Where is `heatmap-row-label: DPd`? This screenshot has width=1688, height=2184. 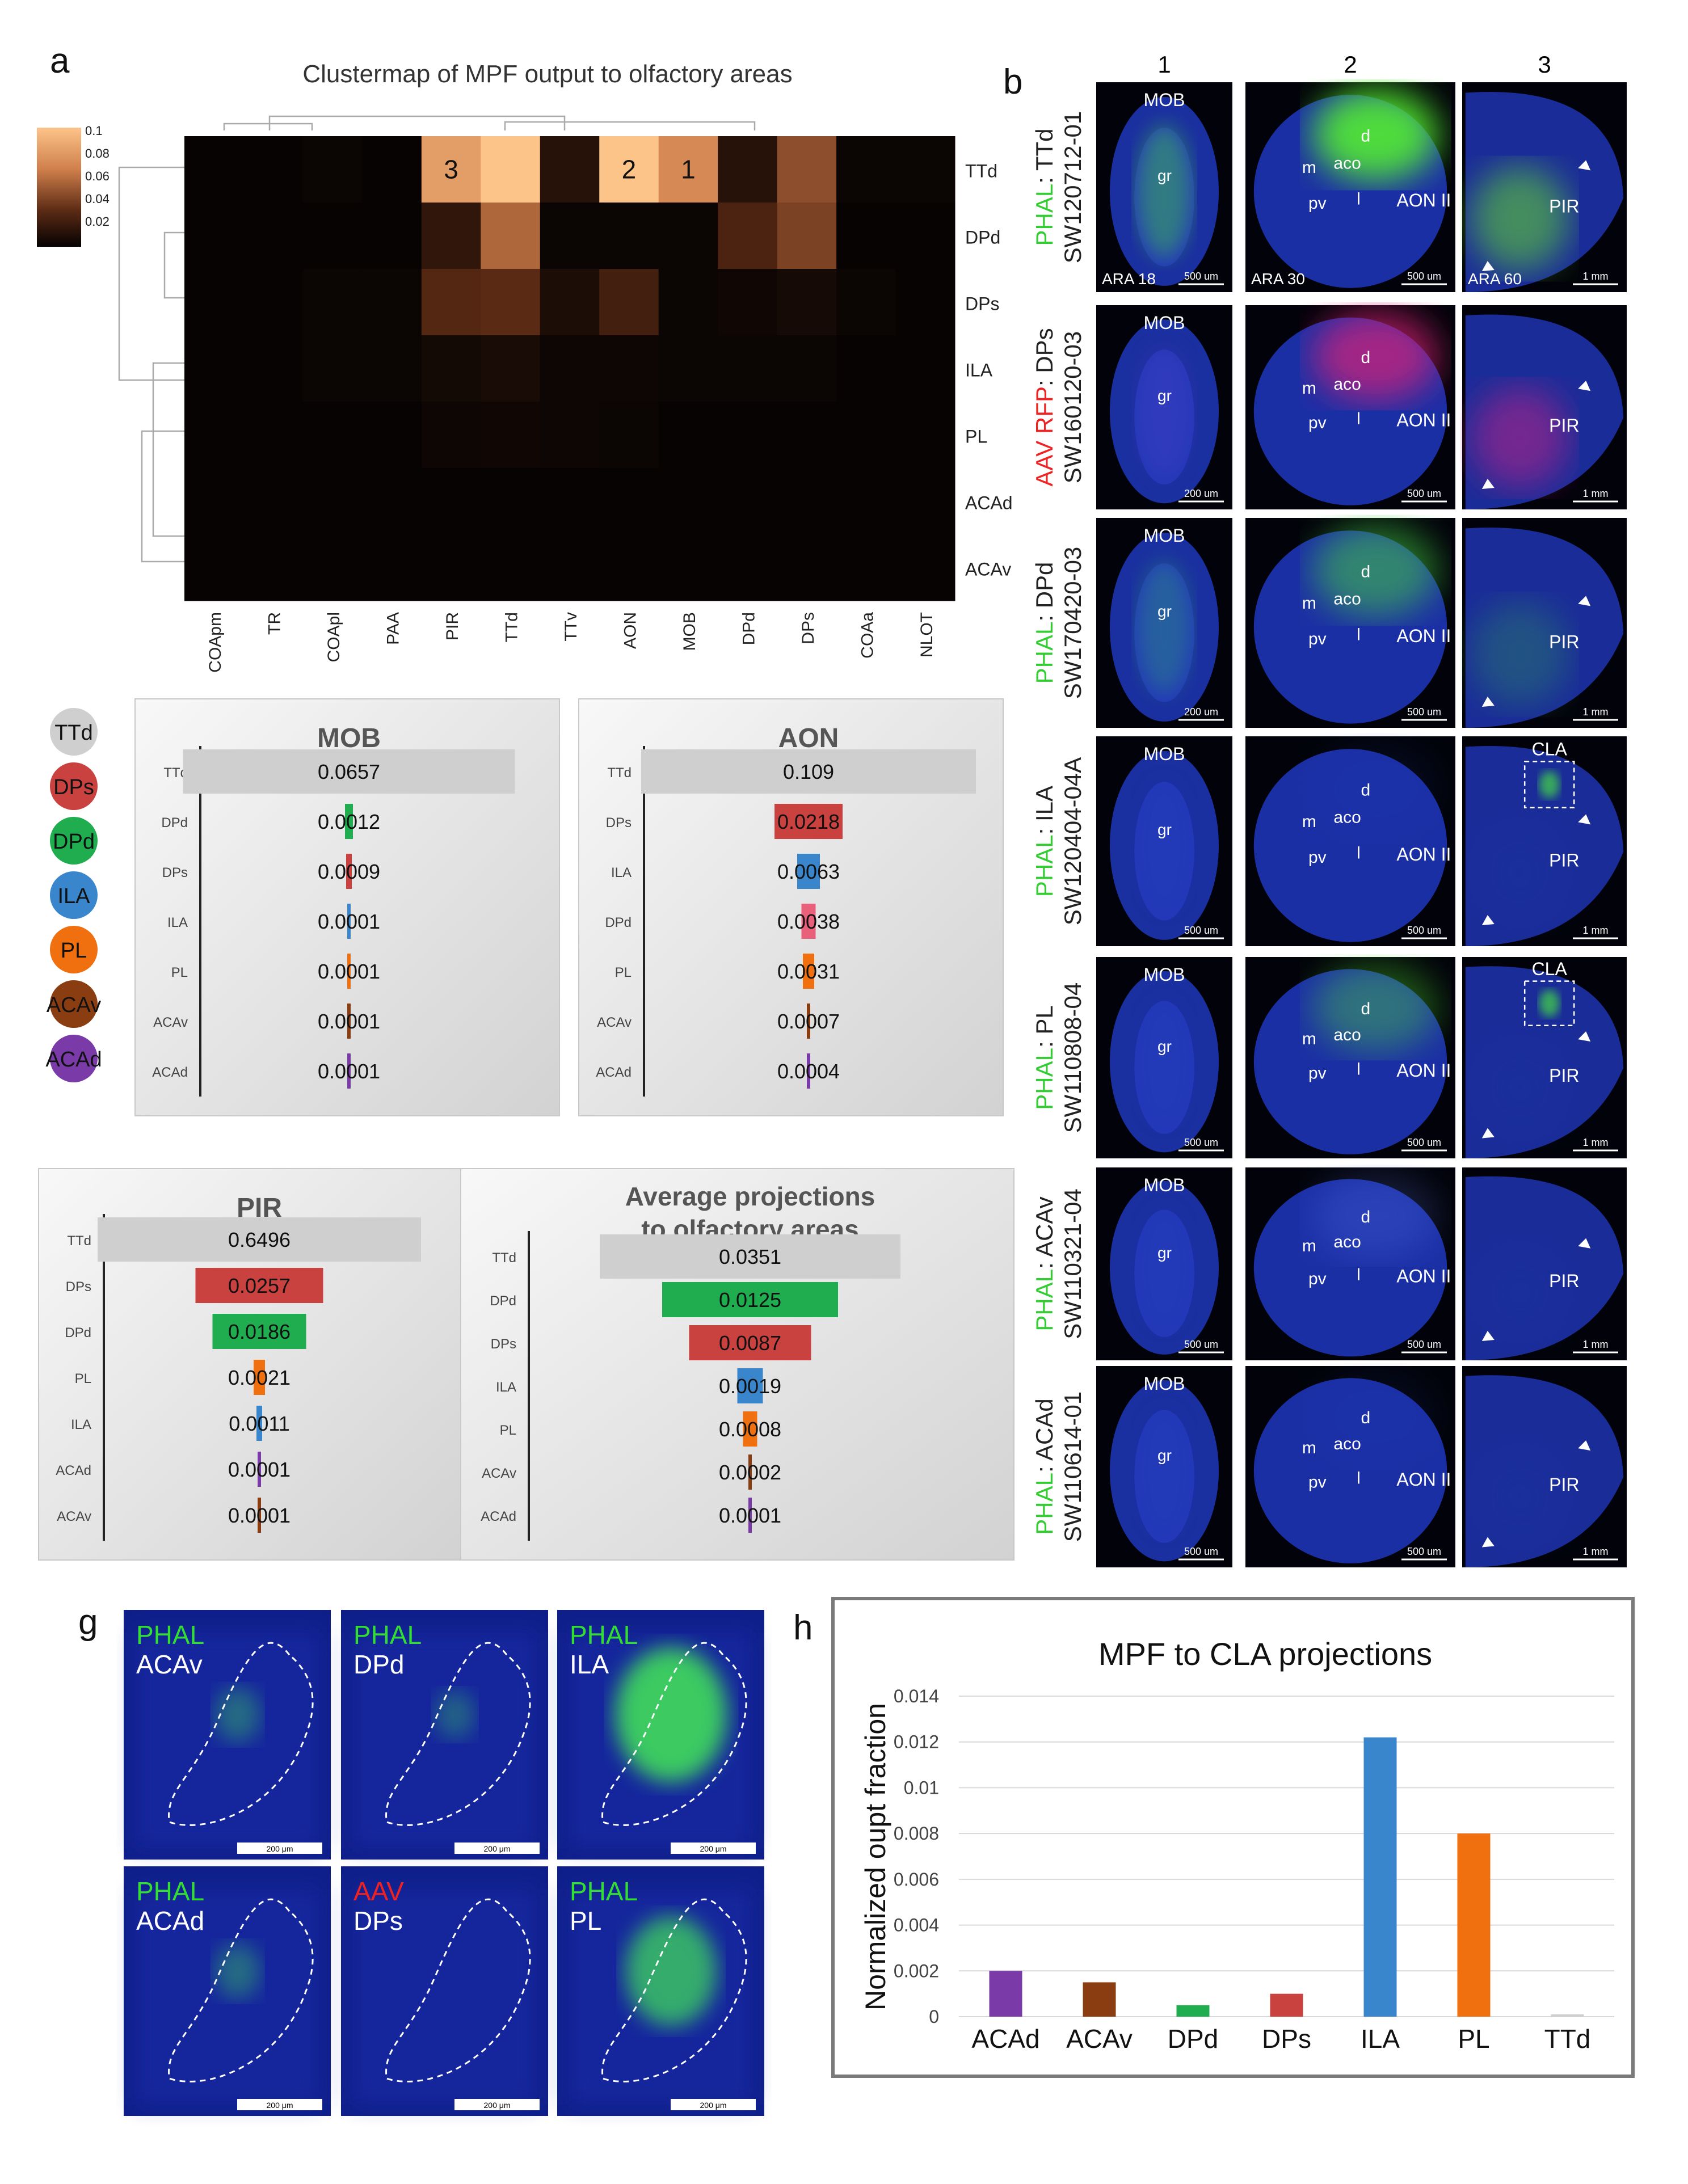 heatmap-row-label: DPd is located at coordinates (982, 237).